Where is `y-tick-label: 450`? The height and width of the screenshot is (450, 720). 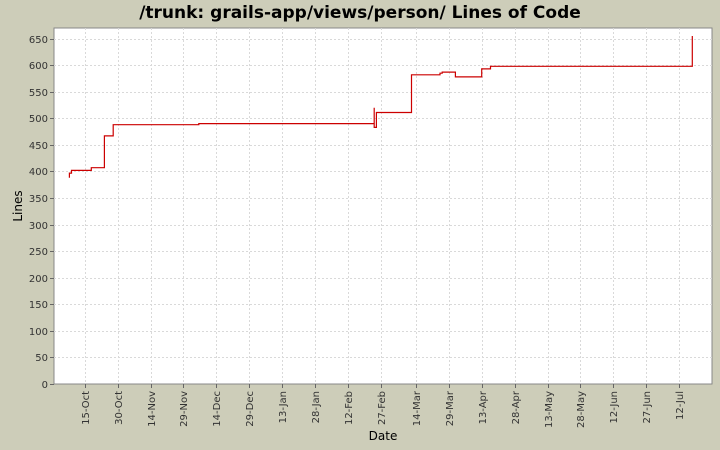 y-tick-label: 450 is located at coordinates (38, 146).